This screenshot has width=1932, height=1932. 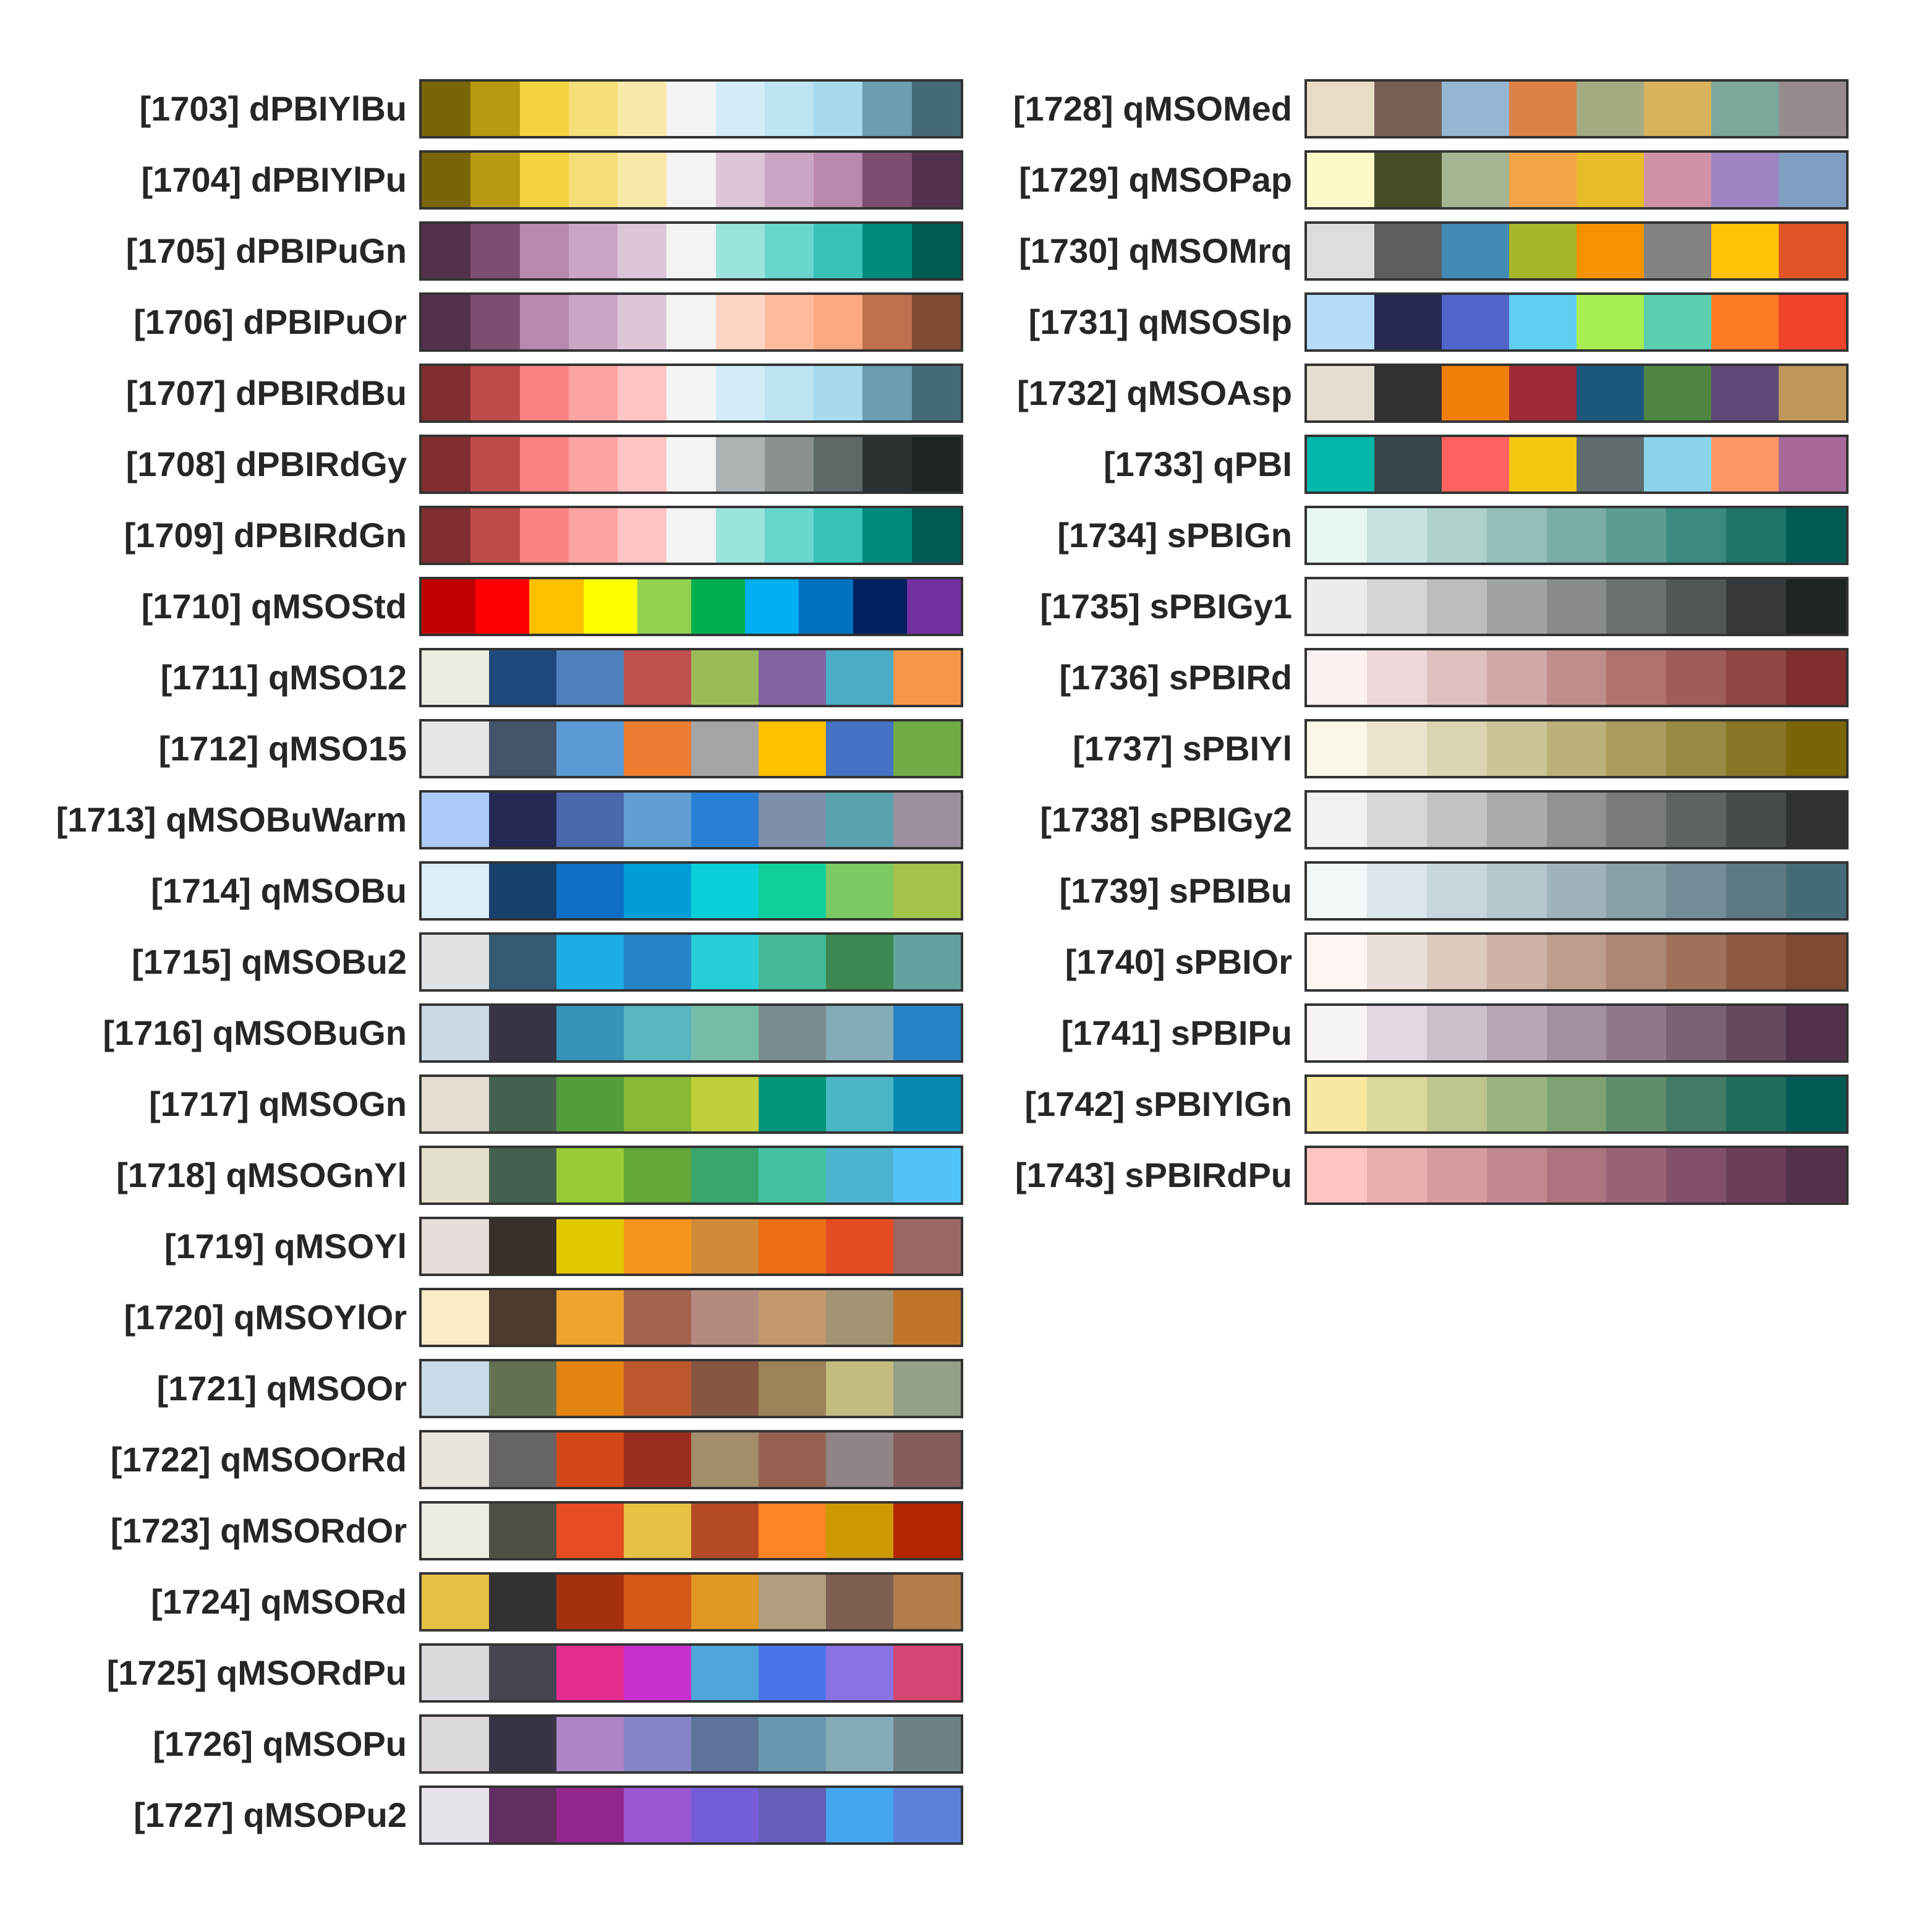 What do you see at coordinates (1155, 392) in the screenshot?
I see `palette-label: [1732] qMSOAsp` at bounding box center [1155, 392].